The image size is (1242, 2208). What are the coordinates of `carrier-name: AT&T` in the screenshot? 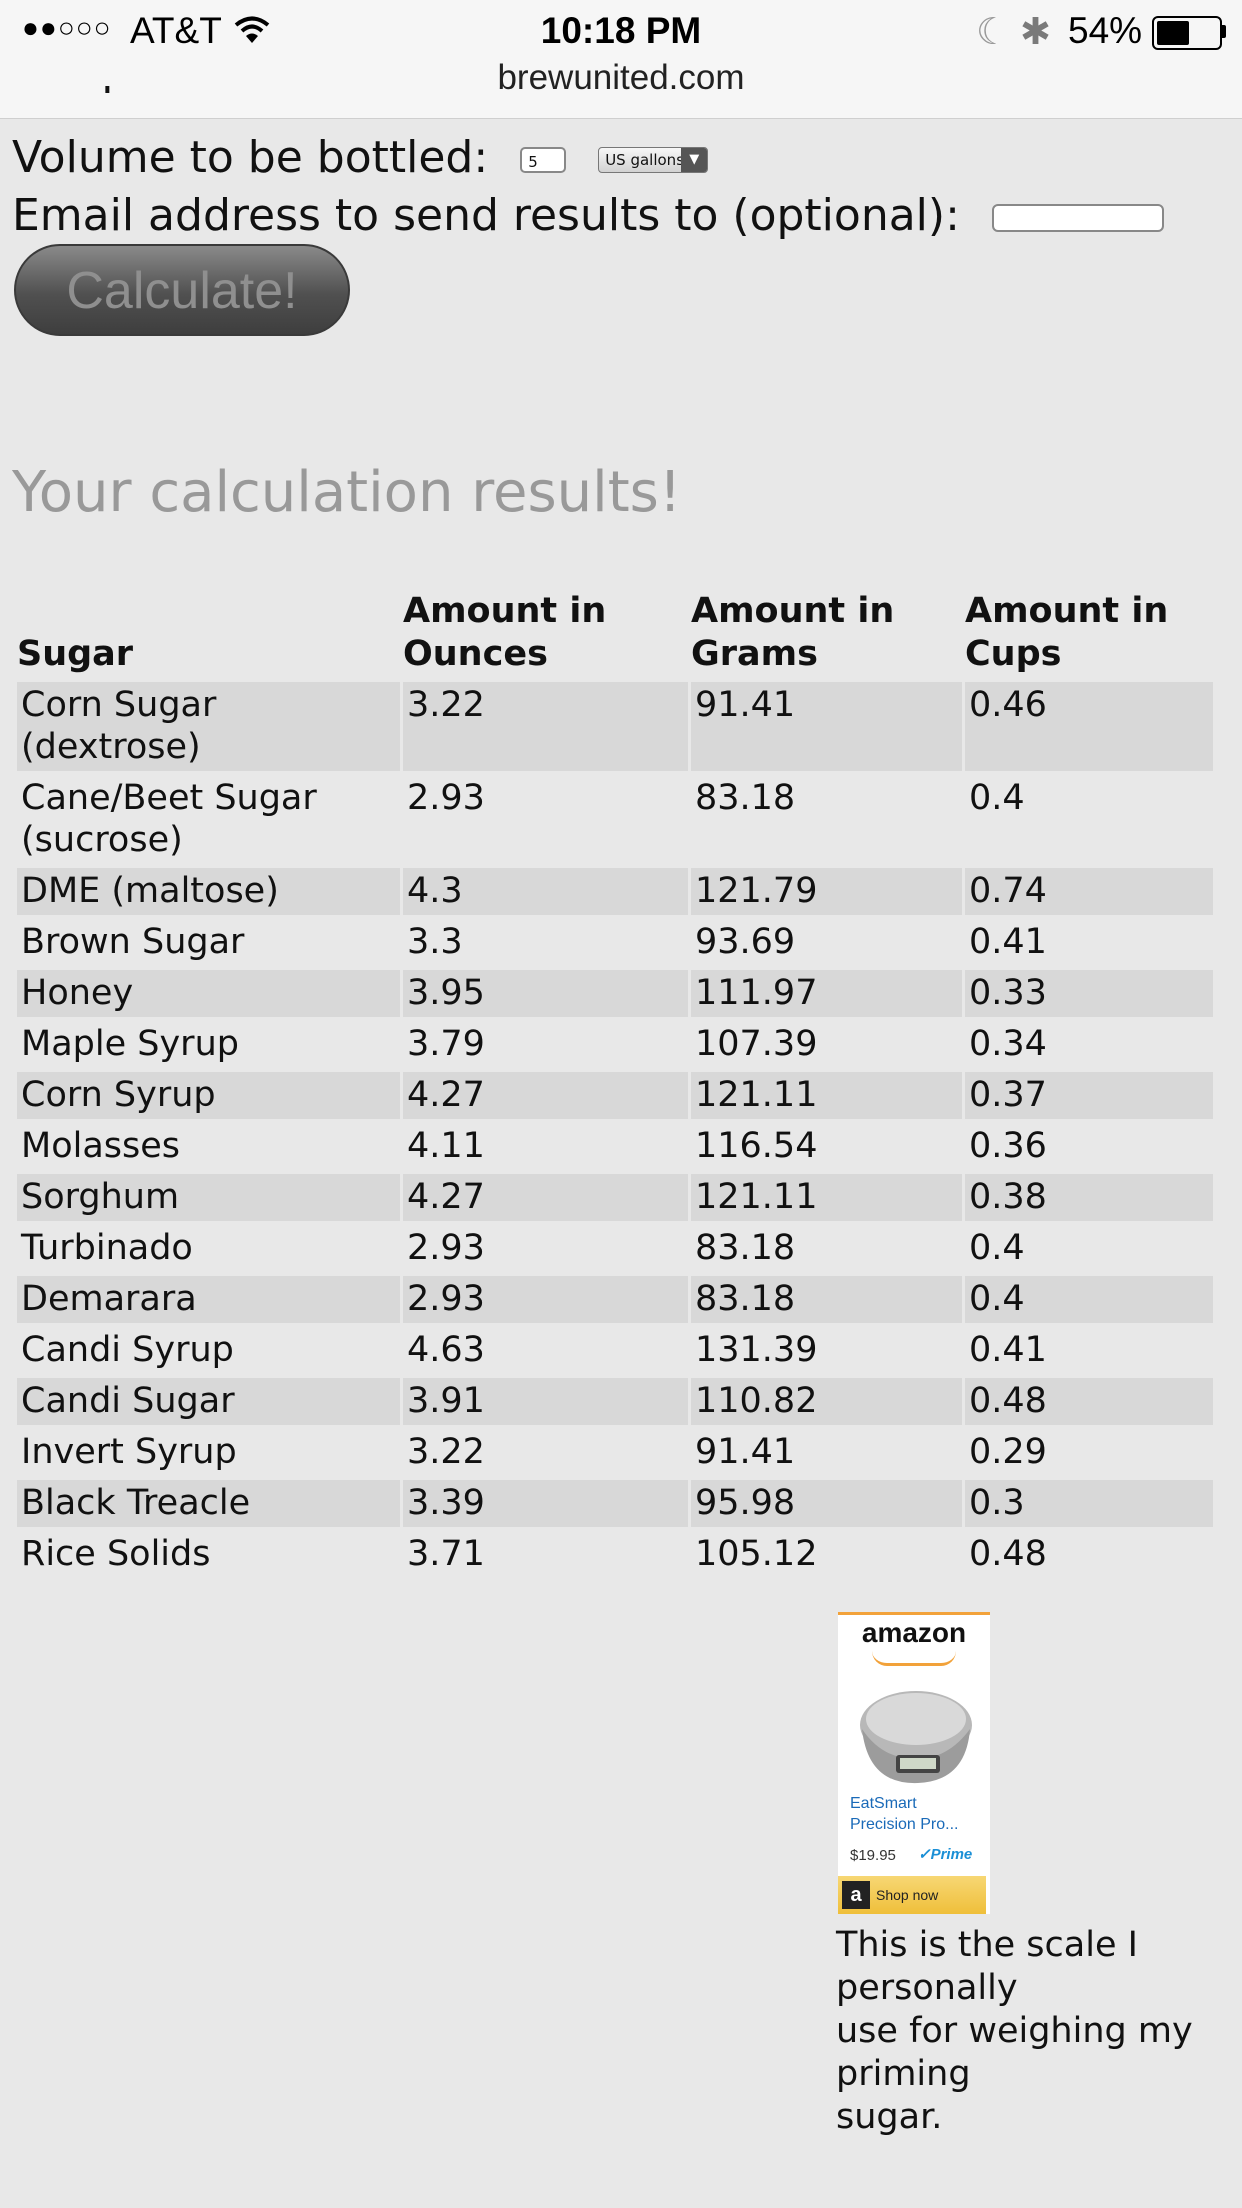 It's located at (176, 30).